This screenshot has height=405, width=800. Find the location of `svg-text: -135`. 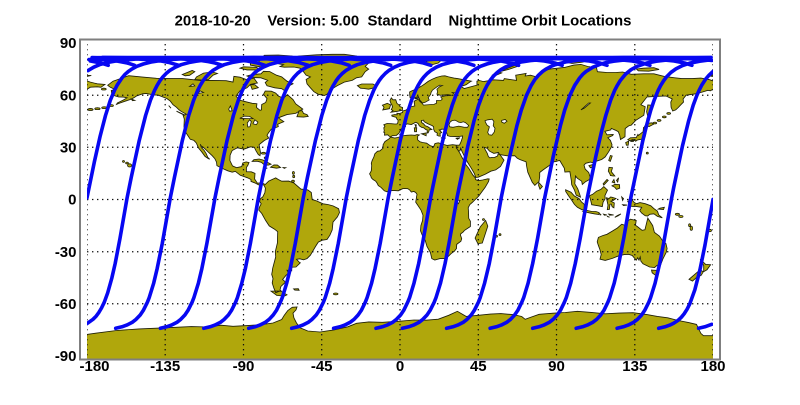

svg-text: -135 is located at coordinates (165, 366).